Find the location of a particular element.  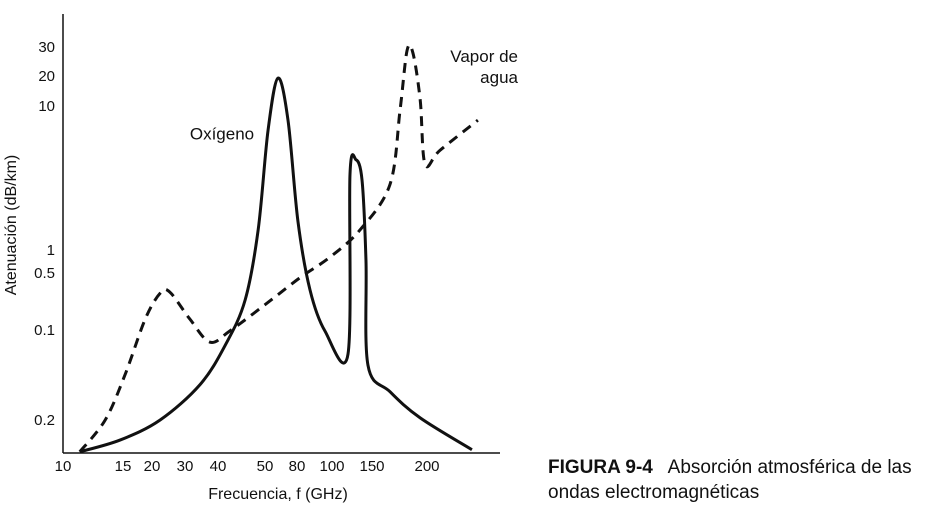

y-tick-label: 10 is located at coordinates (46, 106).